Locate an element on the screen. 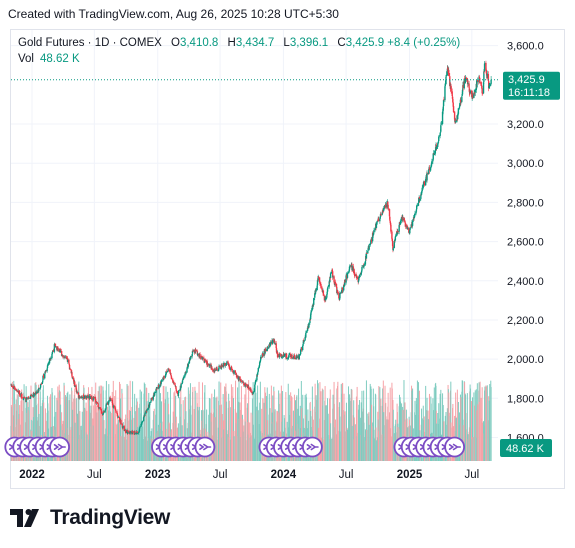 The height and width of the screenshot is (548, 575). event-marker-arrow is located at coordinates (455, 447).